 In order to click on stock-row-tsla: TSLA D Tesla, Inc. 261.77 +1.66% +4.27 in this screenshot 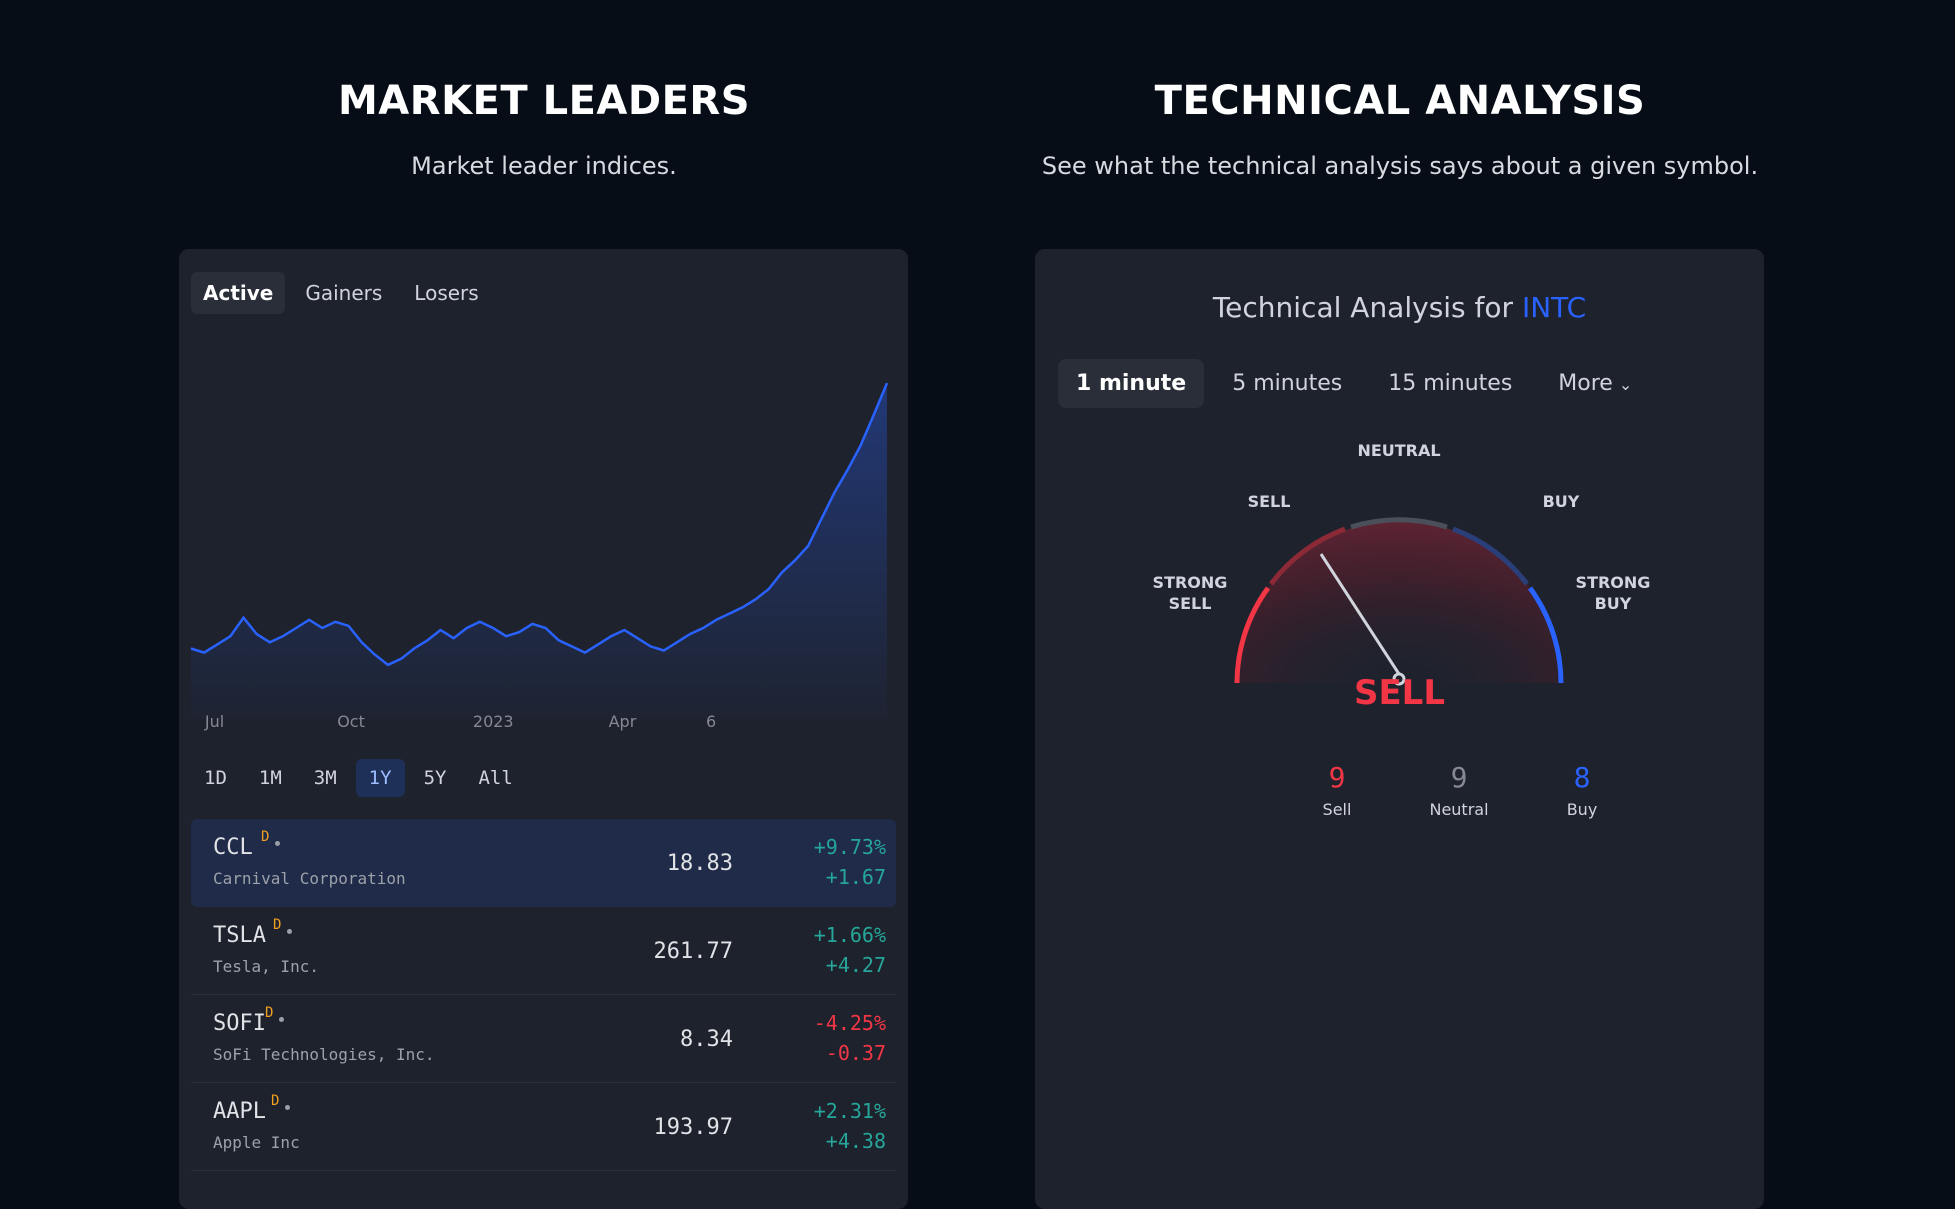, I will do `click(543, 951)`.